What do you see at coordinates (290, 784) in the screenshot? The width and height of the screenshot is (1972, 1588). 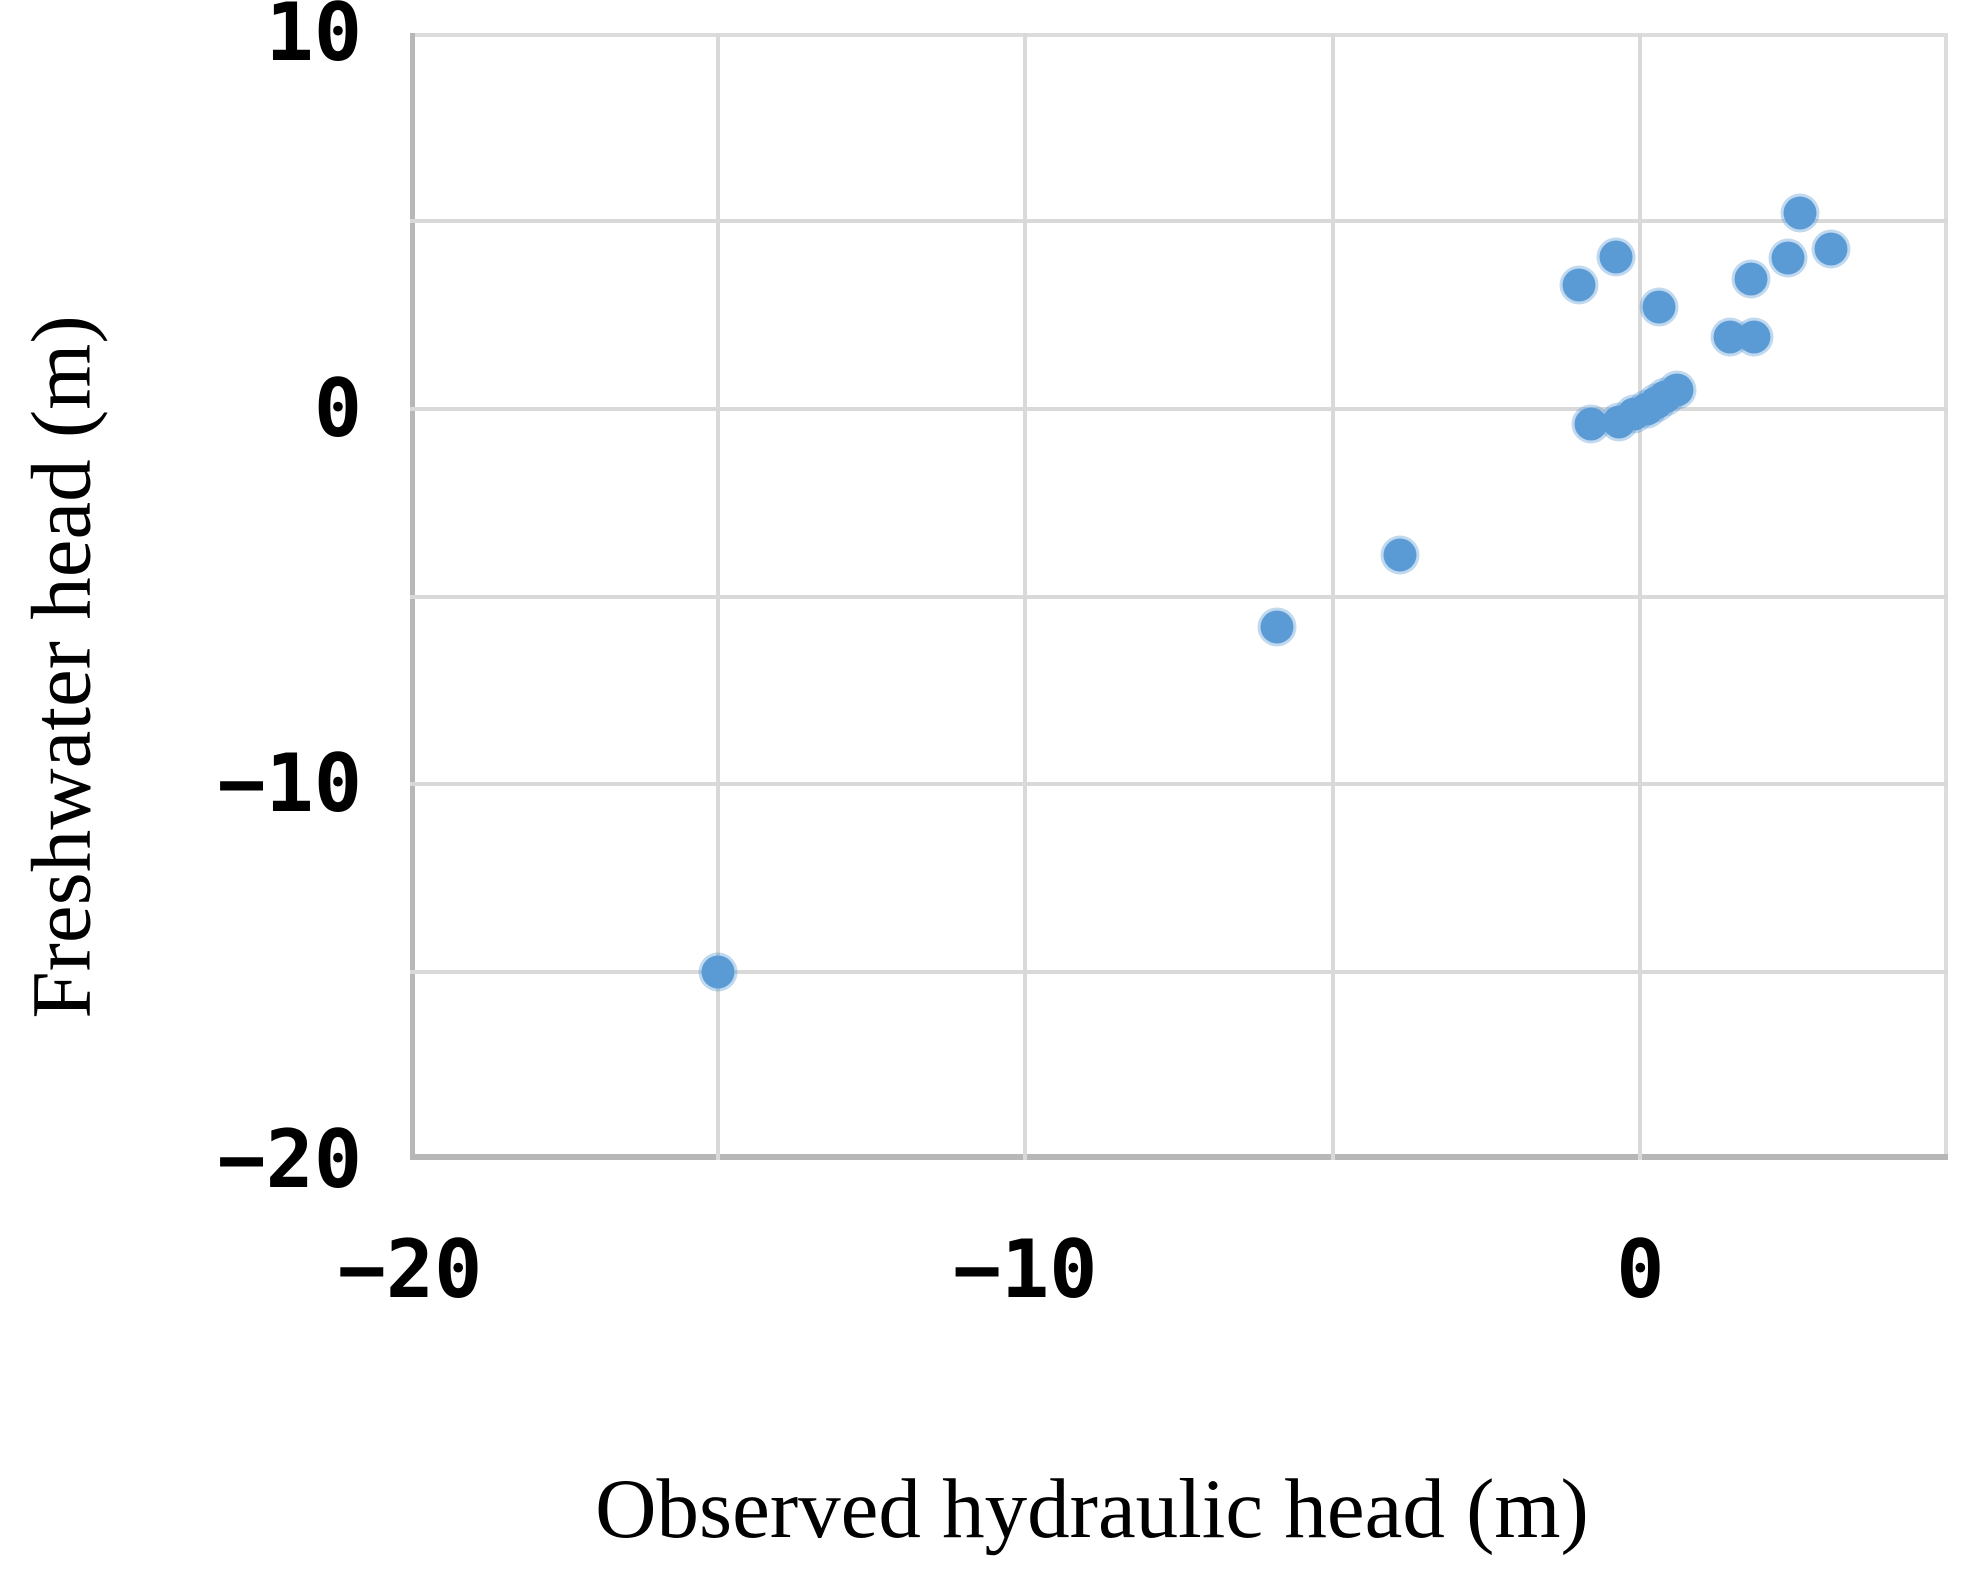 I see `y-tick-label: −10` at bounding box center [290, 784].